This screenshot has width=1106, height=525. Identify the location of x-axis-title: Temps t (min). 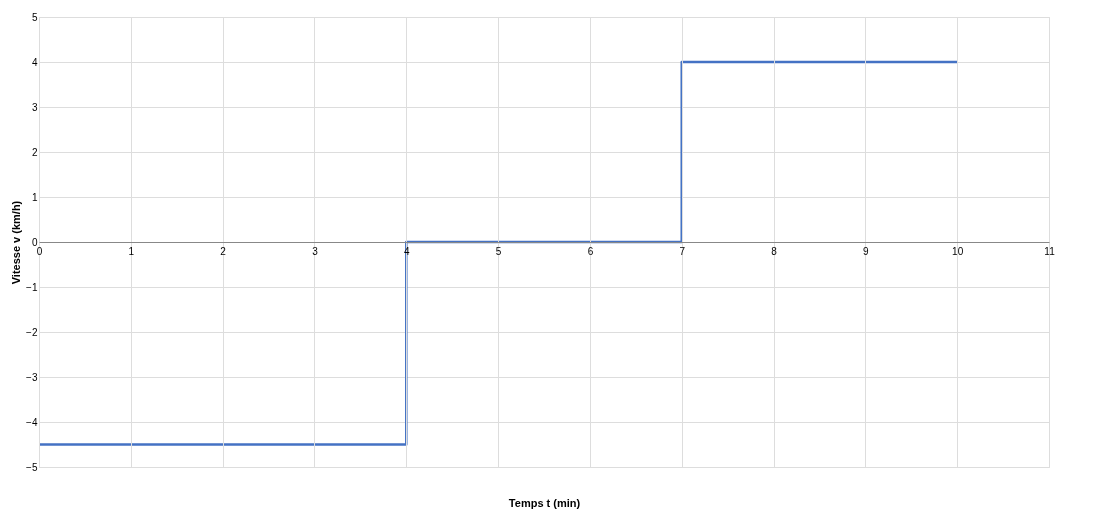
(544, 502).